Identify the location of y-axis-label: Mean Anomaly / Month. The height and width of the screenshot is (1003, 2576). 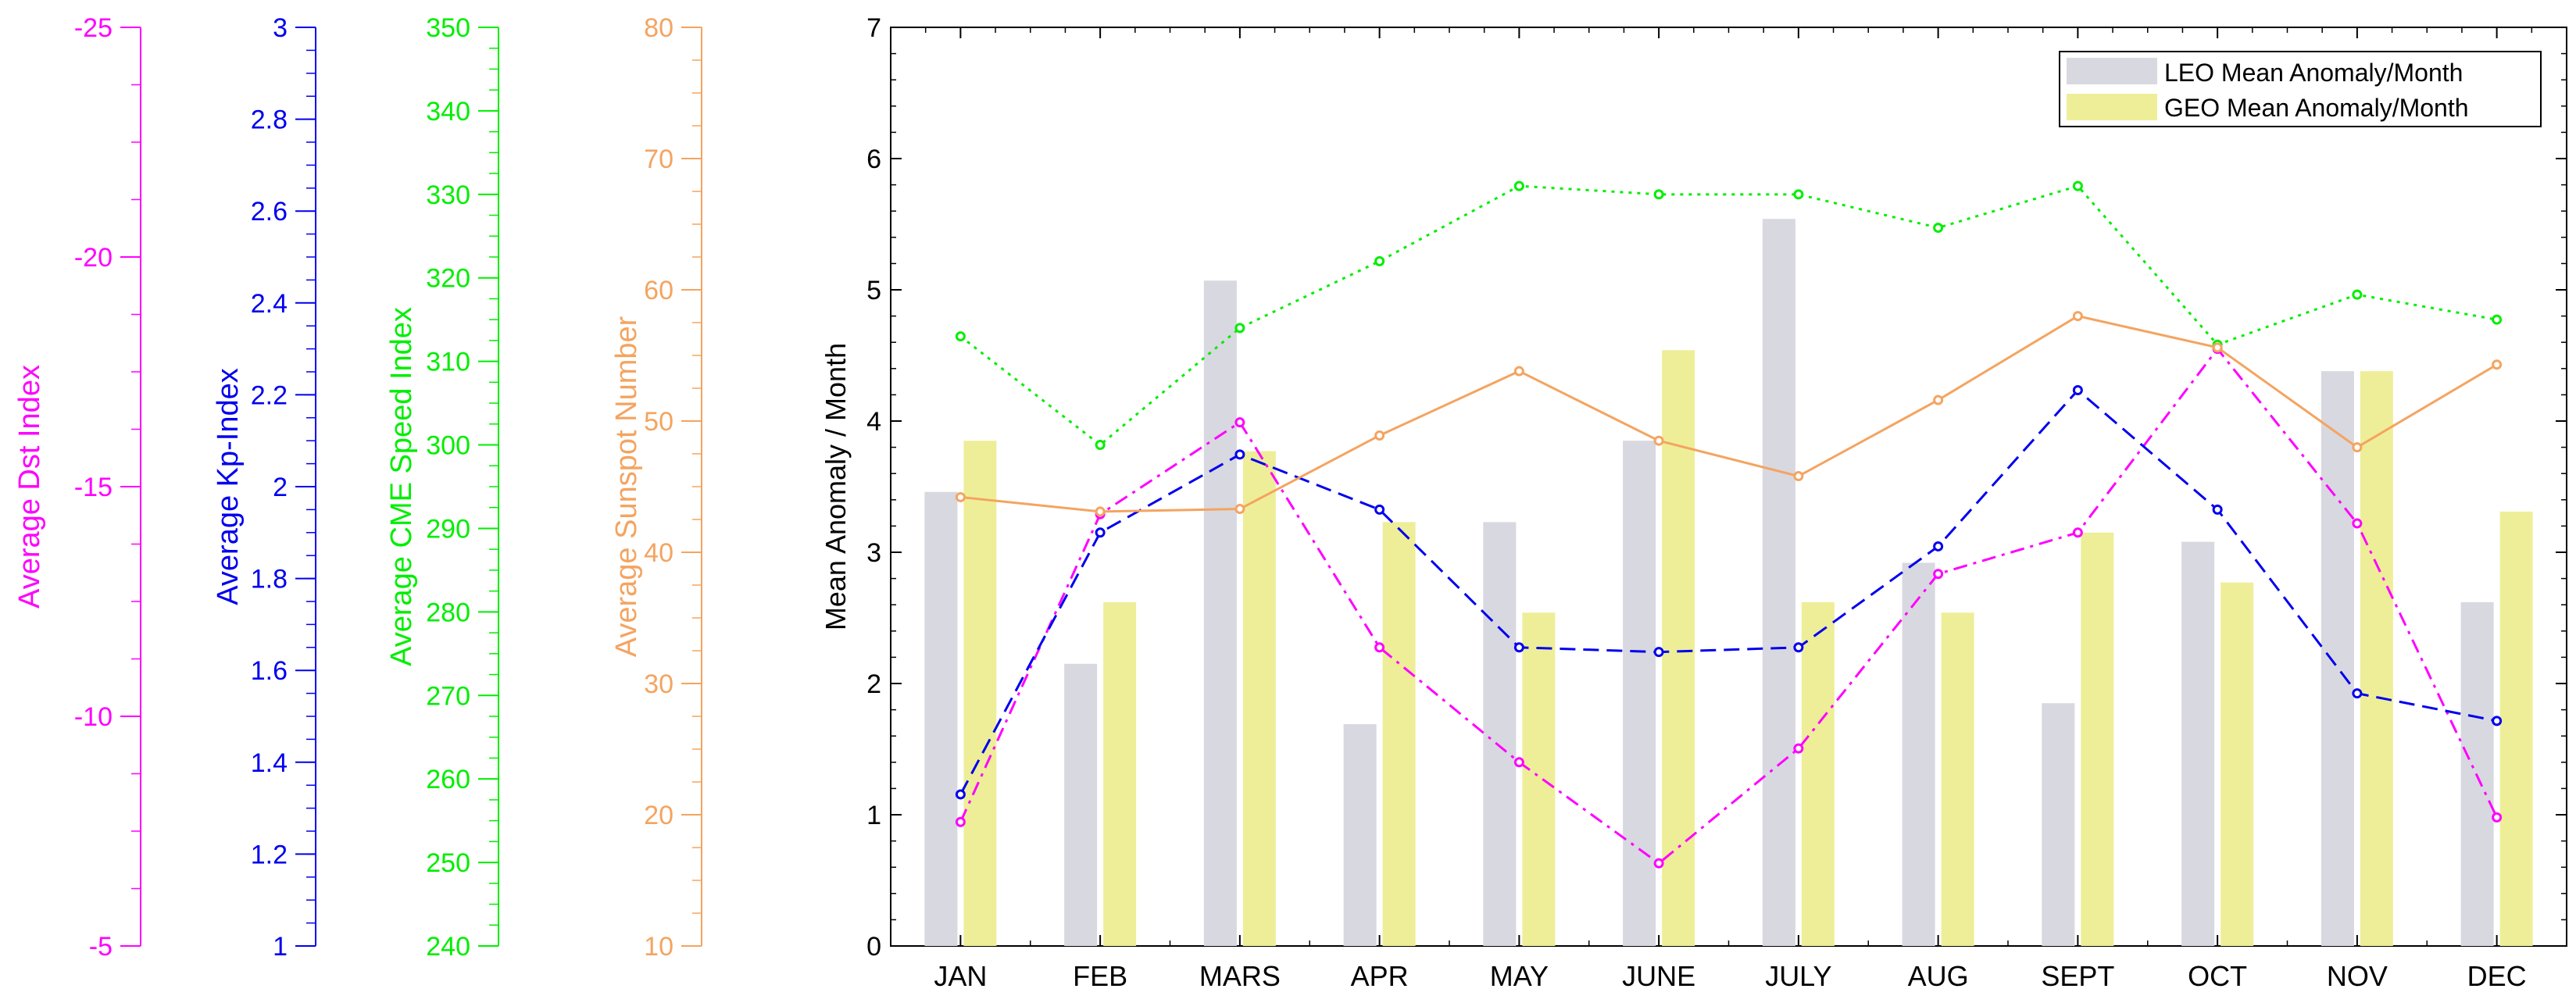
(836, 486).